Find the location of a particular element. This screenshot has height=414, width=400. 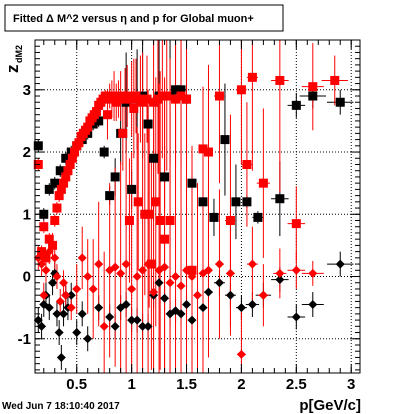

x-tick-label: 3 is located at coordinates (351, 384).